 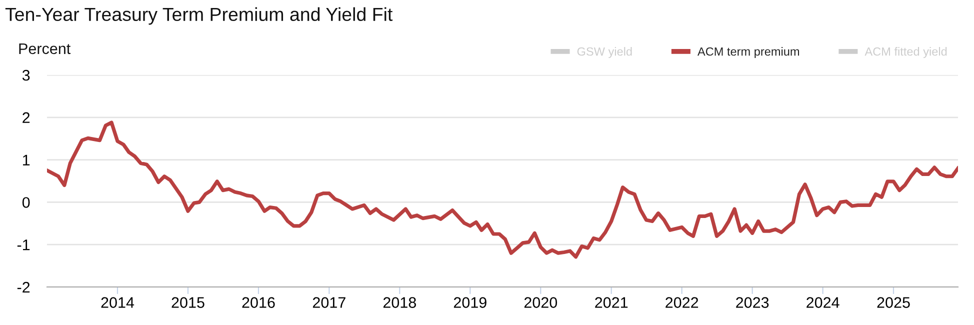 What do you see at coordinates (23, 245) in the screenshot?
I see `y-tick-label: -1` at bounding box center [23, 245].